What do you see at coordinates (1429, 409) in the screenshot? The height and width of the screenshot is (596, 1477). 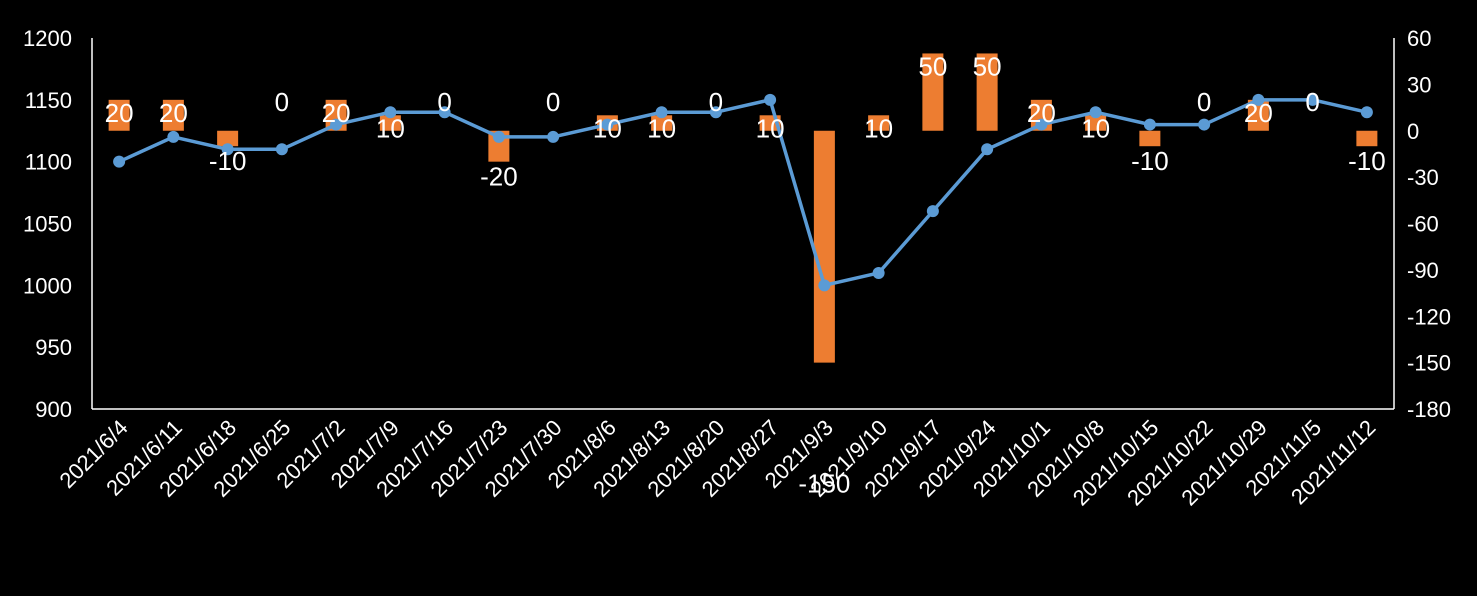 I see `right-tick-label: -180` at bounding box center [1429, 409].